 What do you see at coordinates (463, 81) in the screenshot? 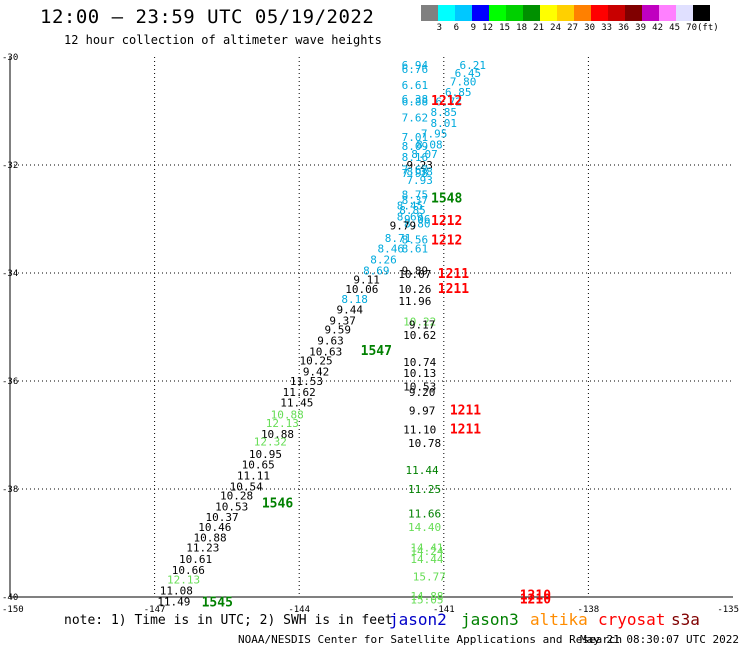
I see `wave-height-point: 7.80` at bounding box center [463, 81].